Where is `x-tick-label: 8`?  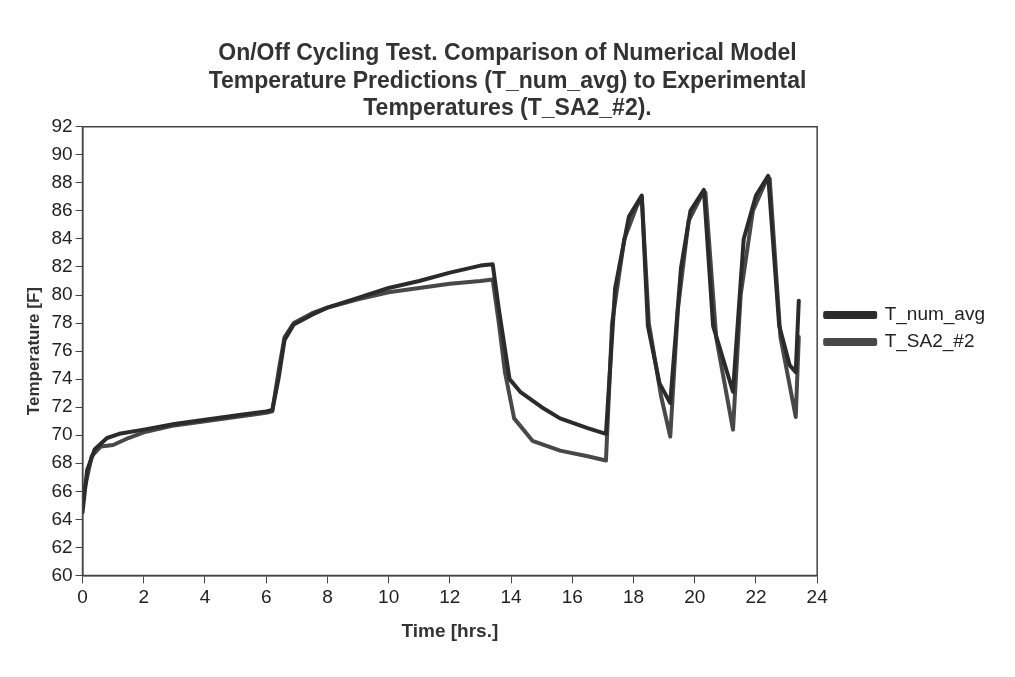 x-tick-label: 8 is located at coordinates (327, 597).